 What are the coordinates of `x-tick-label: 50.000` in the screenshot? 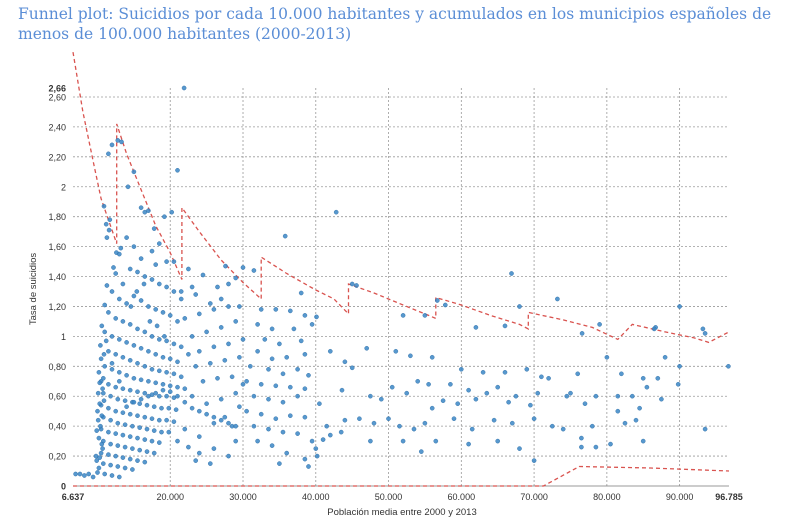 It's located at (389, 497).